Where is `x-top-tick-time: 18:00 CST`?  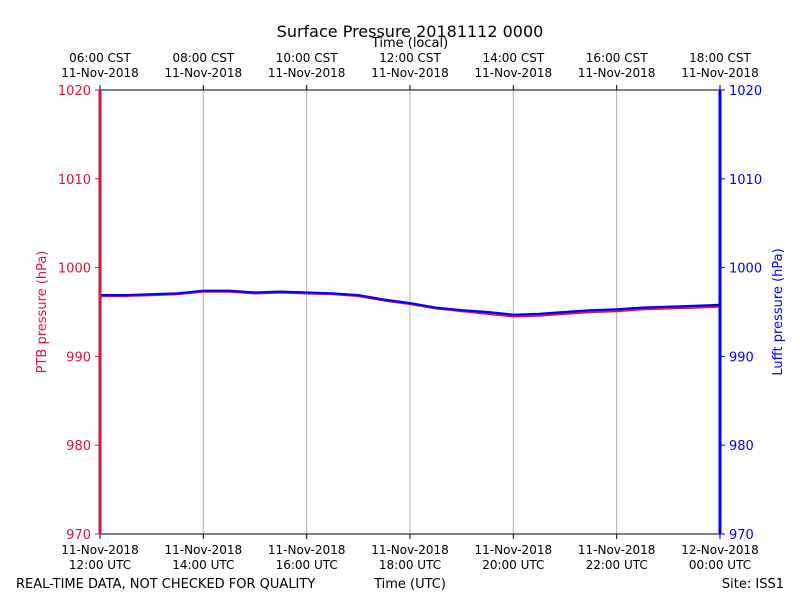
x-top-tick-time: 18:00 CST is located at coordinates (720, 58).